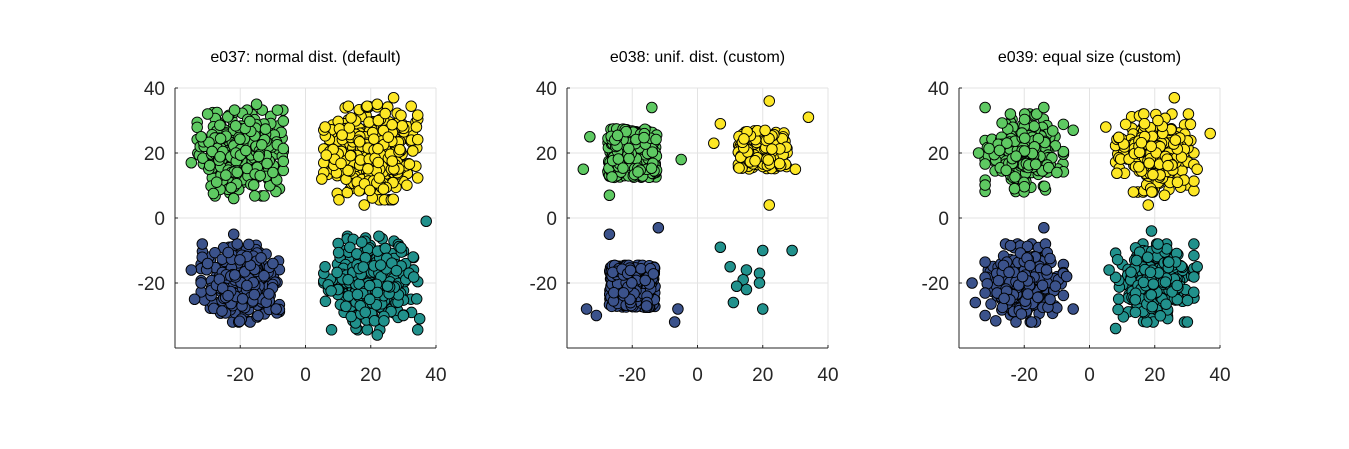 Image resolution: width=1349 pixels, height=449 pixels. What do you see at coordinates (1089, 57) in the screenshot?
I see `chart-title: e039: equal size (custom)` at bounding box center [1089, 57].